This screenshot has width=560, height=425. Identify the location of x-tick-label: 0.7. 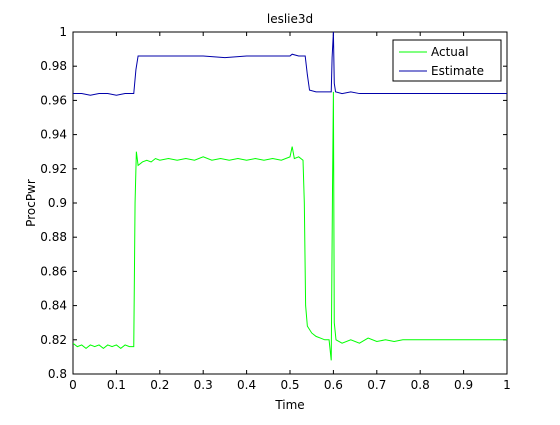
(376, 385).